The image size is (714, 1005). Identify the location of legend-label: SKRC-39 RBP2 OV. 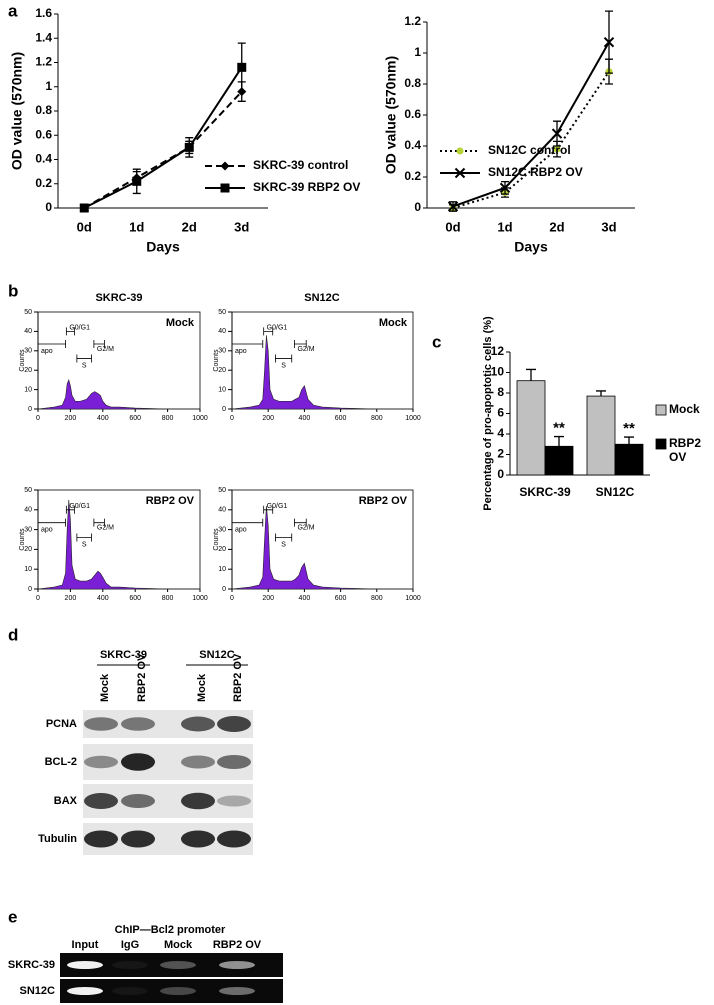
(306, 187).